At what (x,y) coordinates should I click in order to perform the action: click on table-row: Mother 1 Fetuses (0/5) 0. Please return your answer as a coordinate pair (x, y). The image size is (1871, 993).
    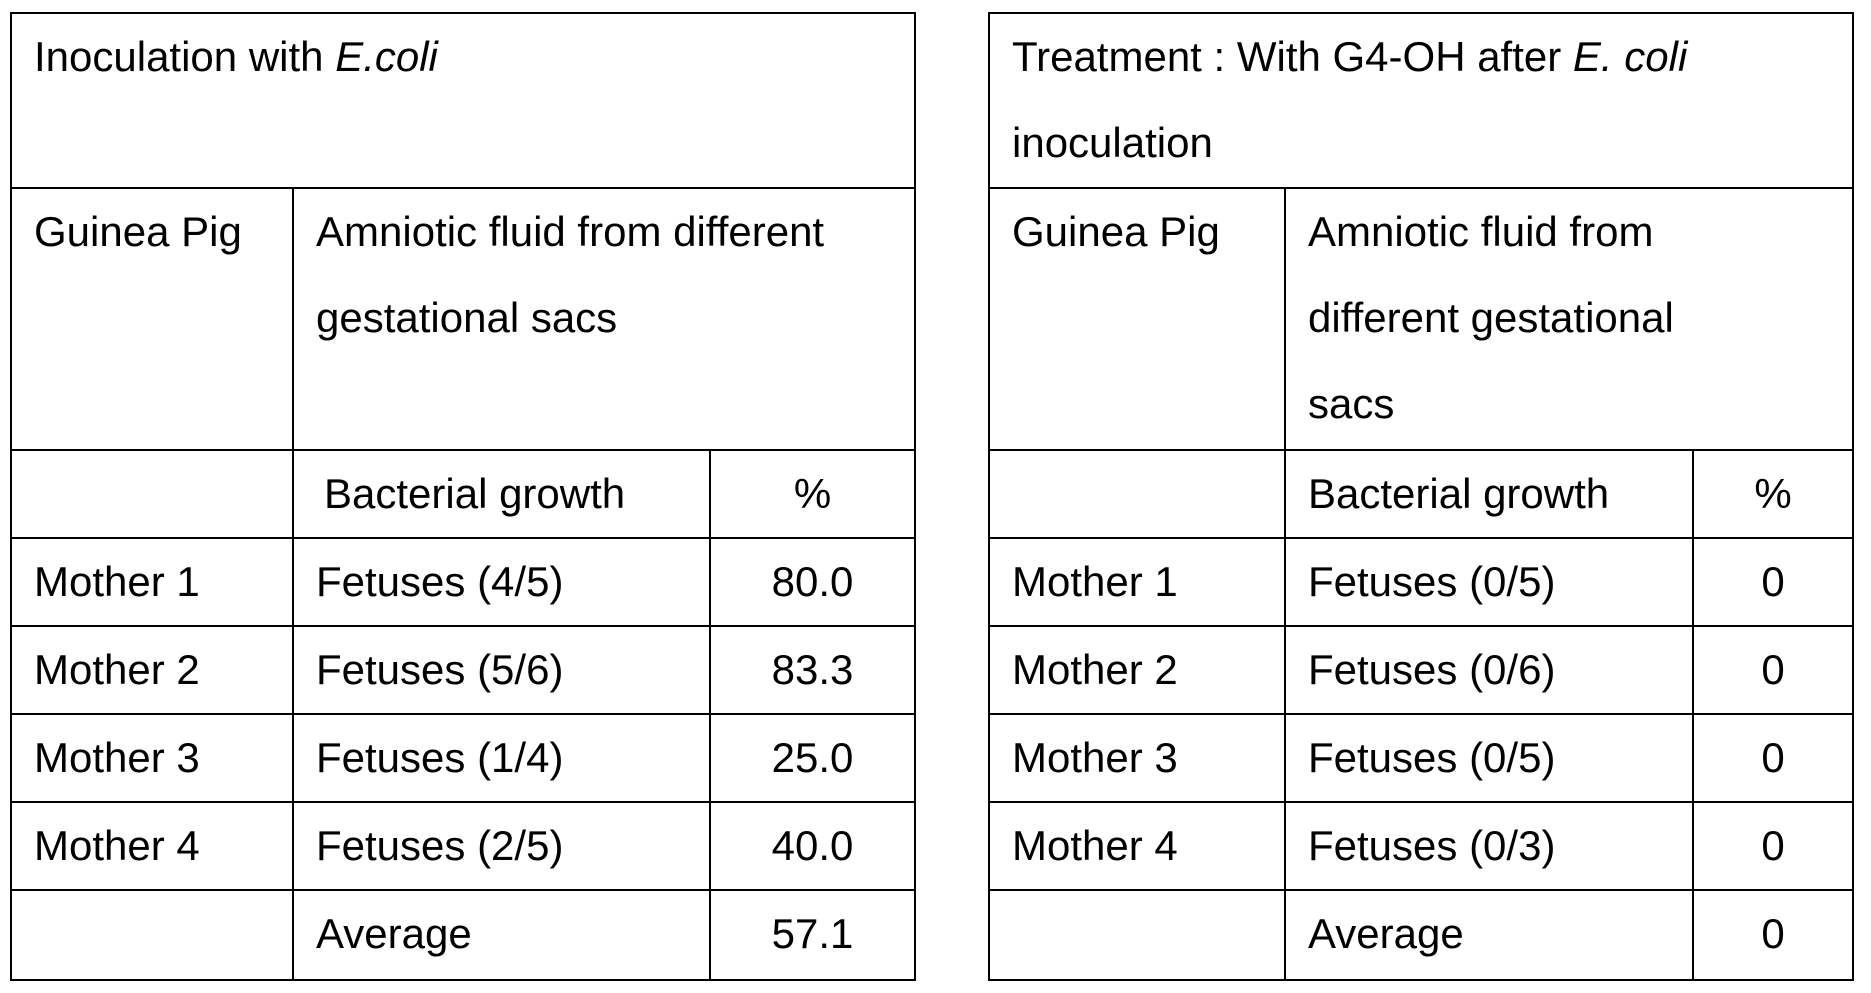
    Looking at the image, I should click on (1421, 582).